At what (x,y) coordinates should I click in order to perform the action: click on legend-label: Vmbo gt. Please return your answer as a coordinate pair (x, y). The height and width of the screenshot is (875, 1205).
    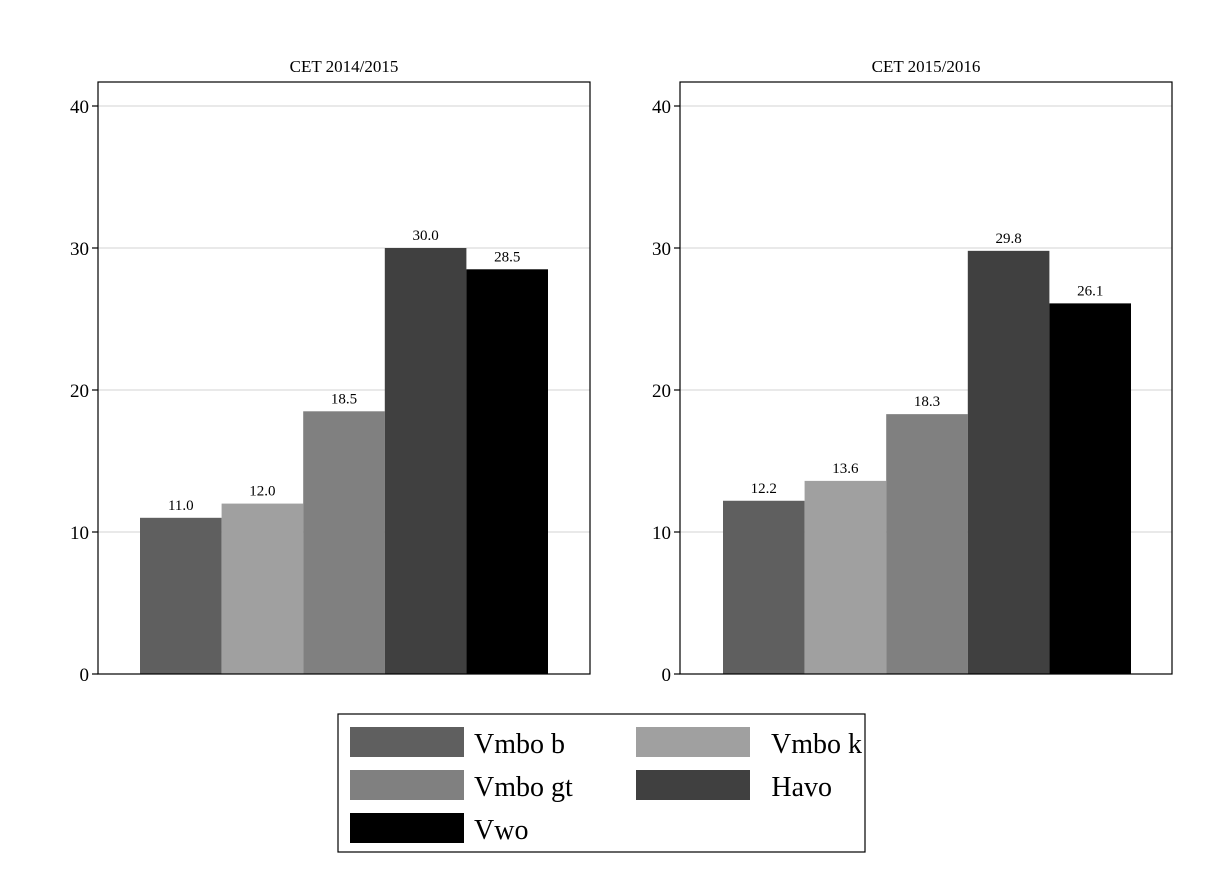
    Looking at the image, I should click on (523, 787).